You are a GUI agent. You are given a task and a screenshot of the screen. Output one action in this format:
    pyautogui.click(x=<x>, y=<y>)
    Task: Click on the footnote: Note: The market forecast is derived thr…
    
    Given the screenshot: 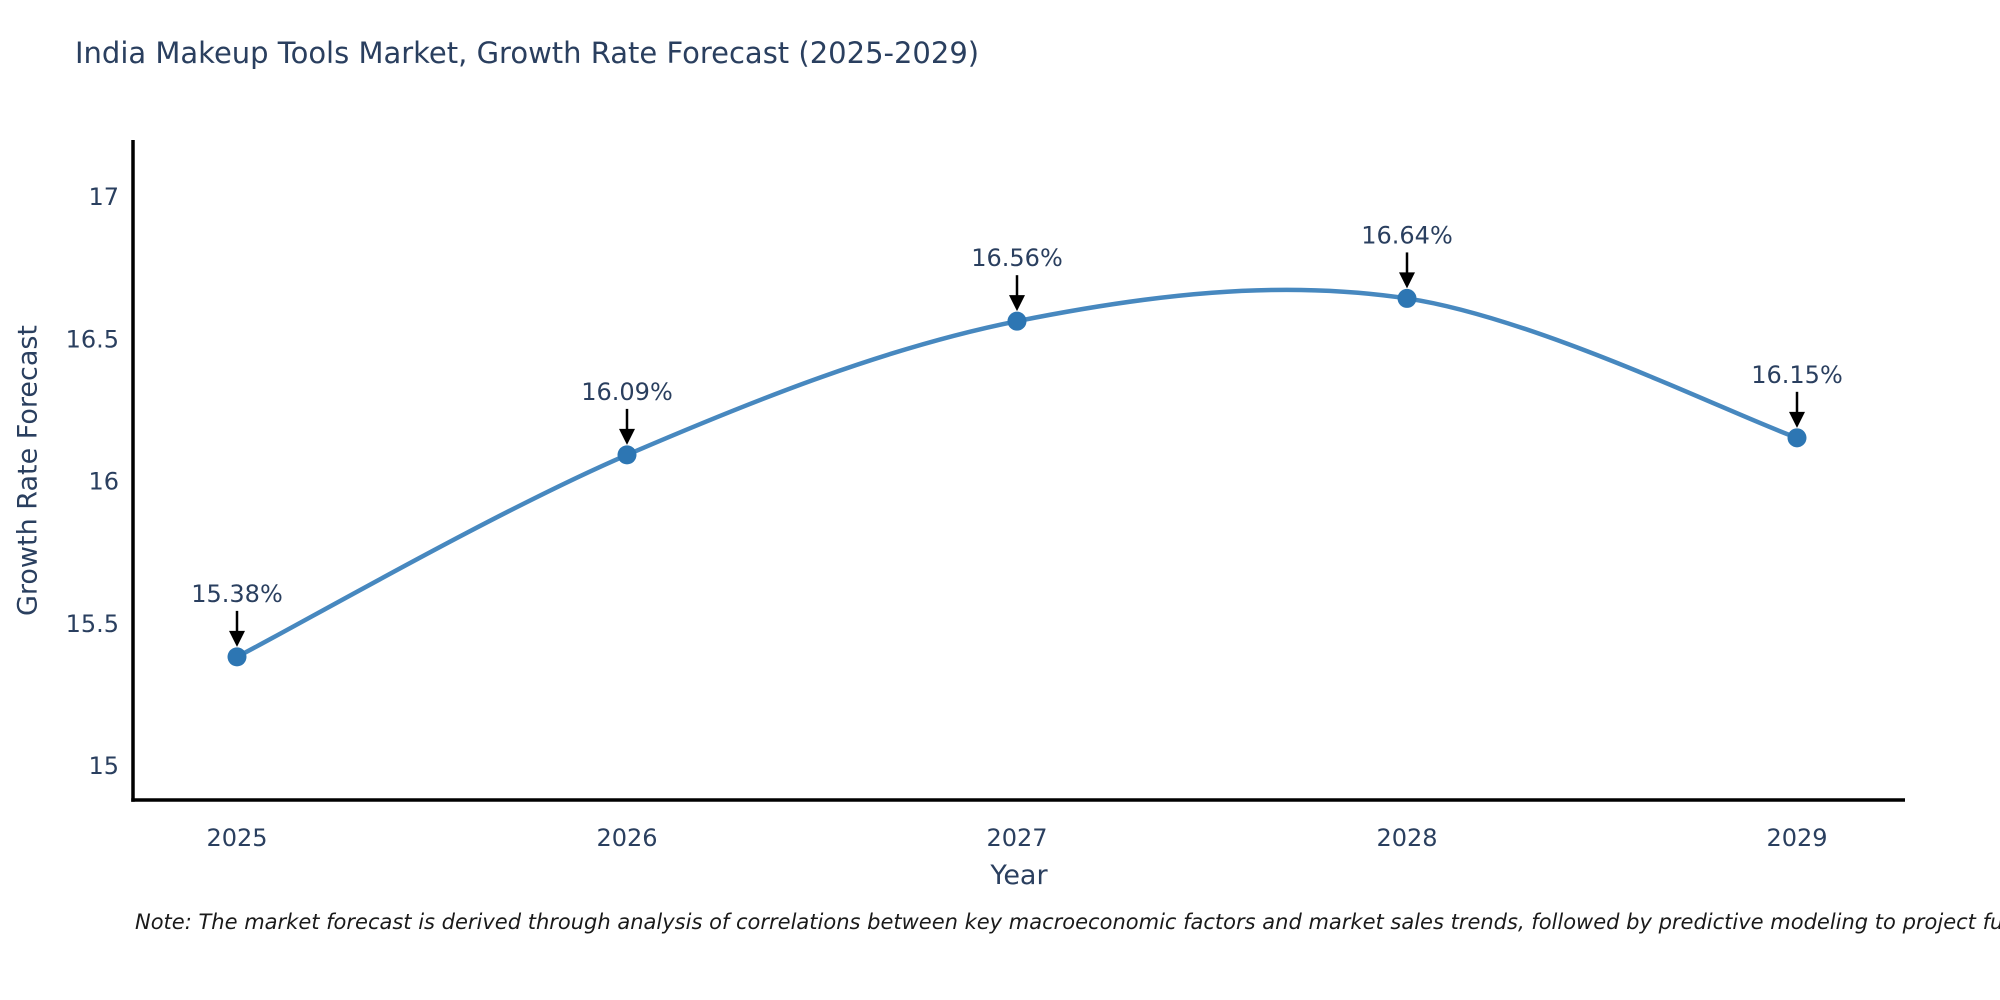 What is the action you would take?
    pyautogui.click(x=1067, y=922)
    